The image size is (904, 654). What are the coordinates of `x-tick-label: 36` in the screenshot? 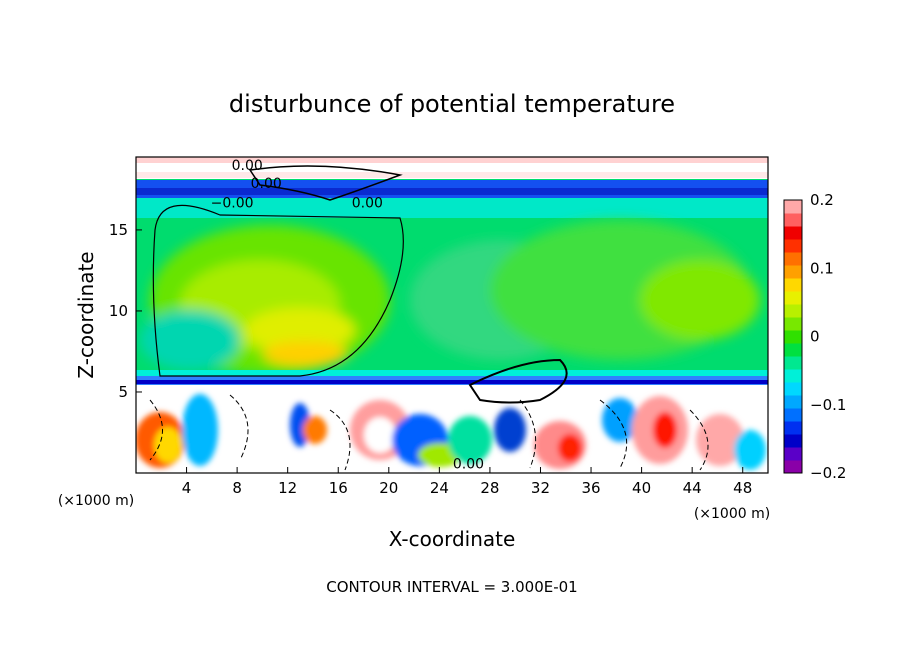 It's located at (590, 488).